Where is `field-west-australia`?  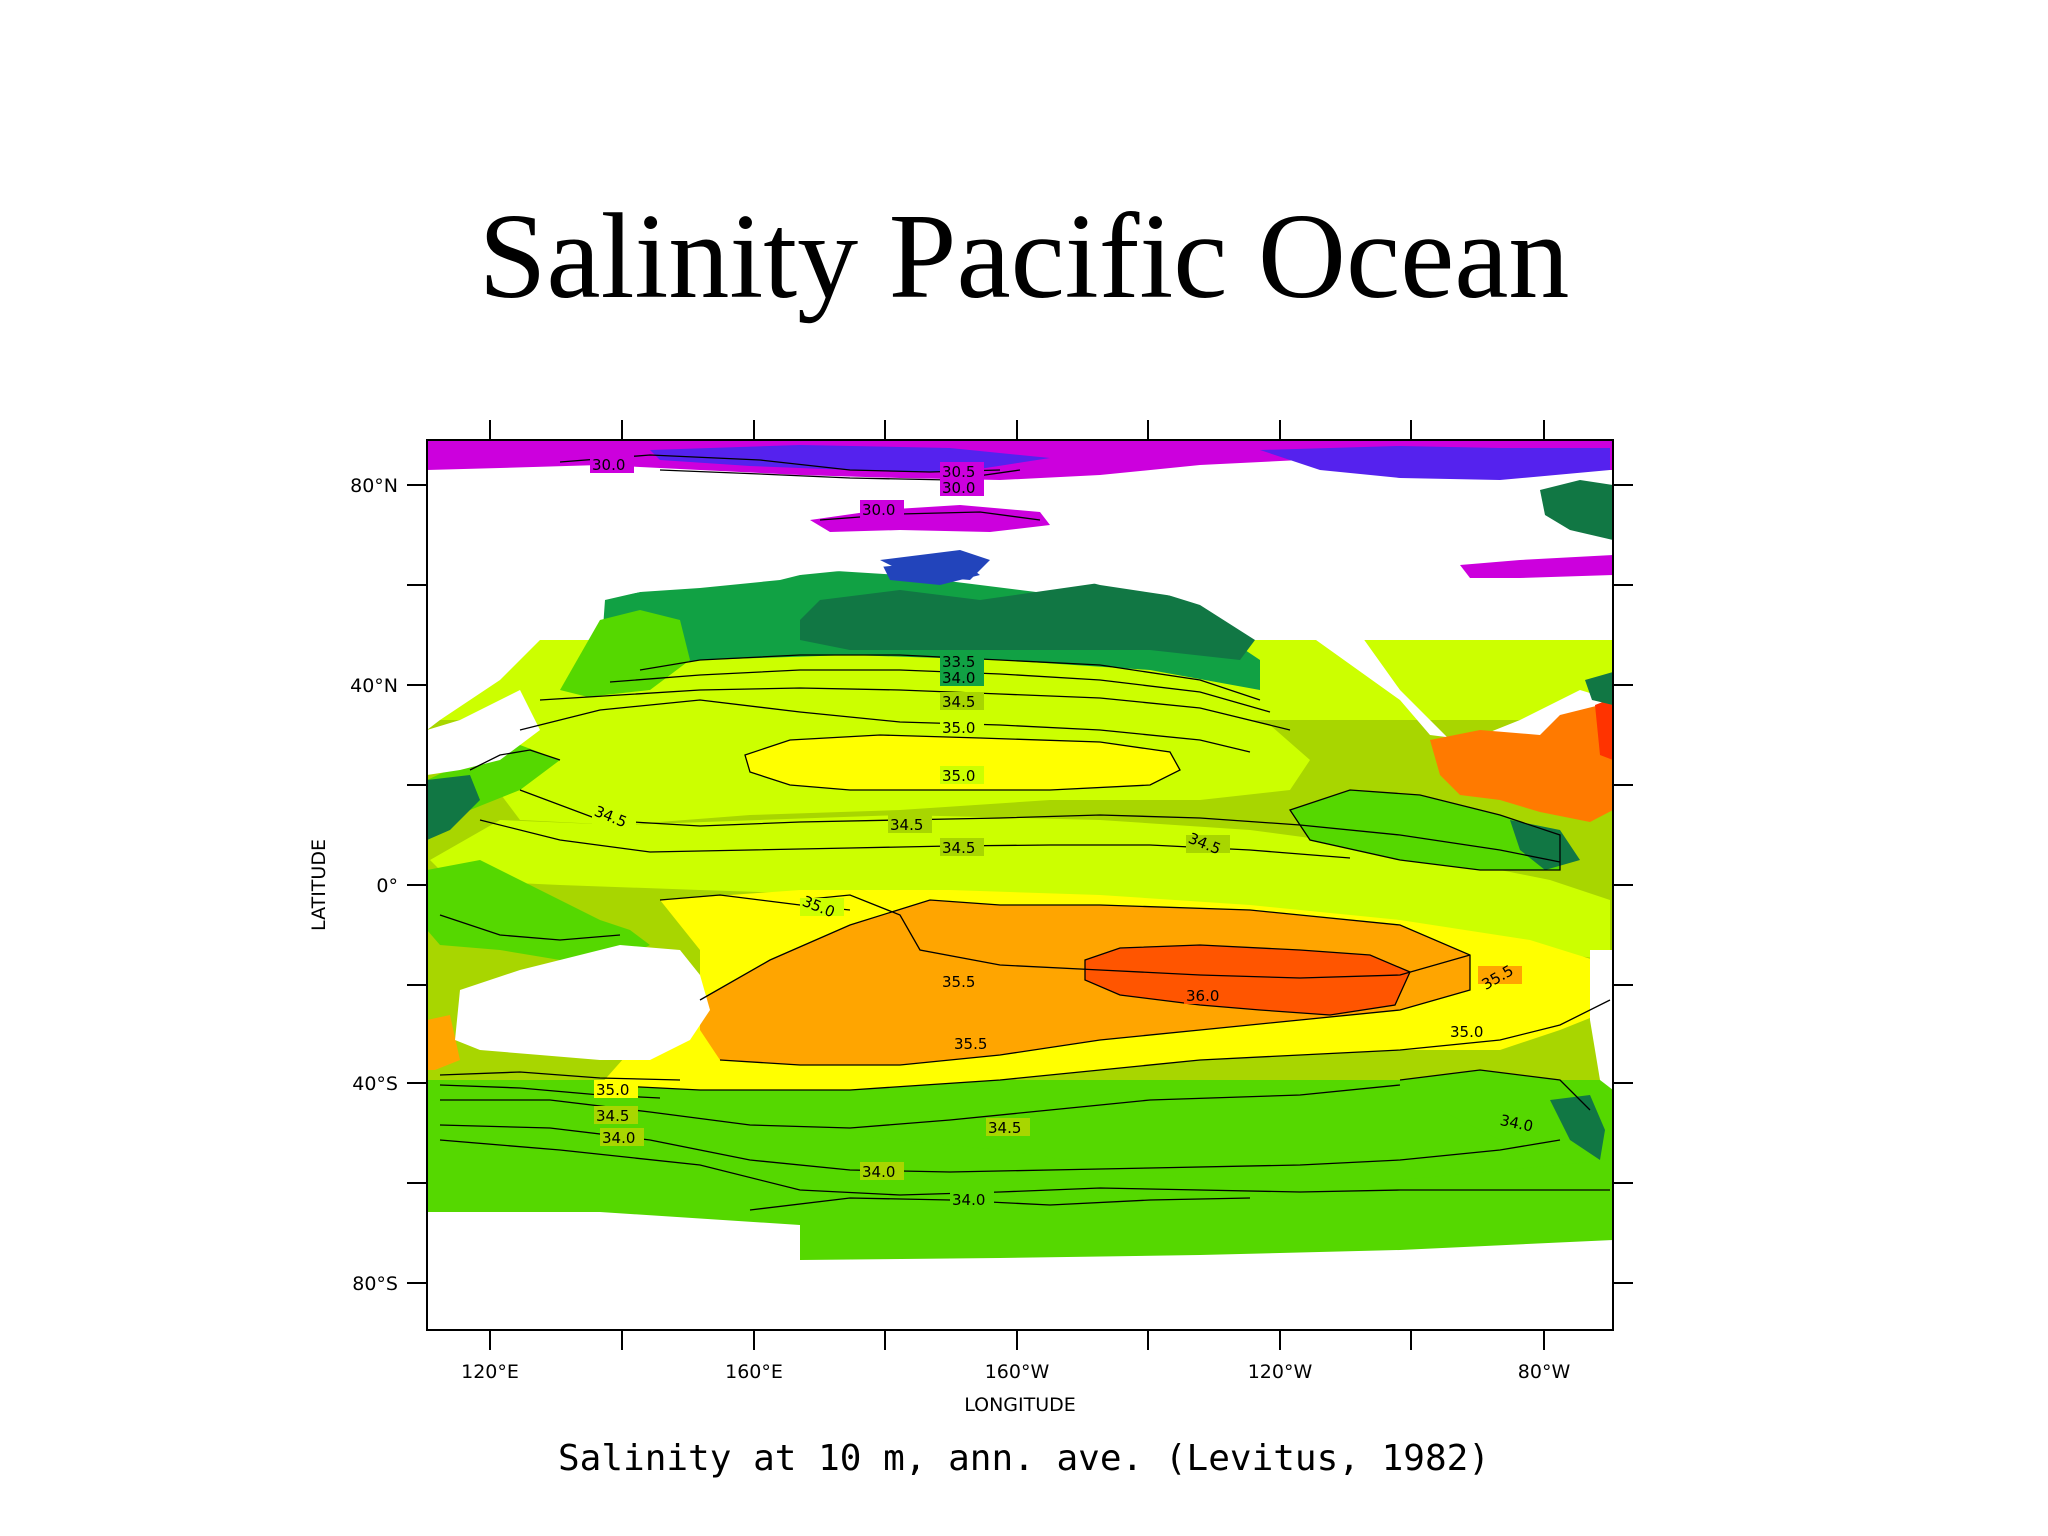
field-west-australia is located at coordinates (443, 1042).